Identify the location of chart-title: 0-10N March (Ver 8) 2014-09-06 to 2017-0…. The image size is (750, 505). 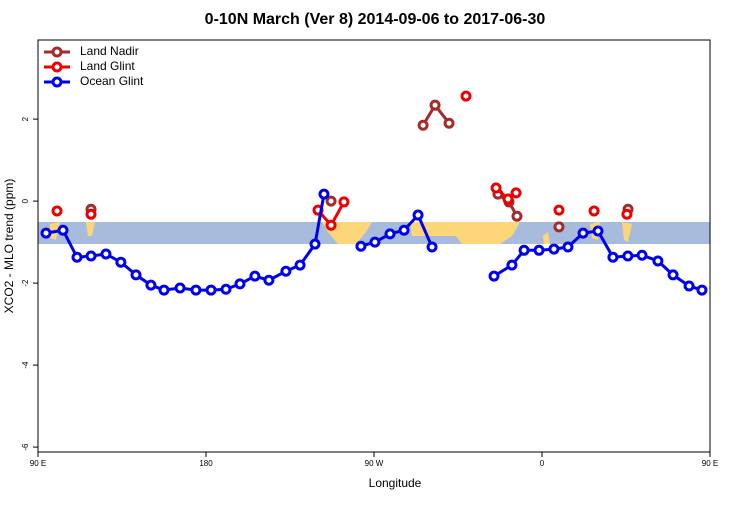
(375, 19).